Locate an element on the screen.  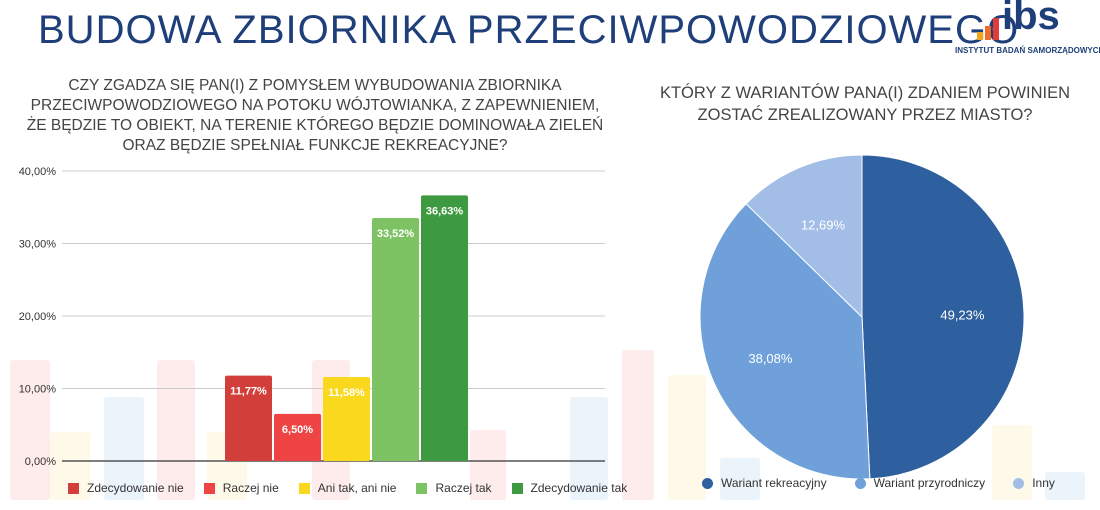
legend-item: Raczej nie is located at coordinates (241, 488).